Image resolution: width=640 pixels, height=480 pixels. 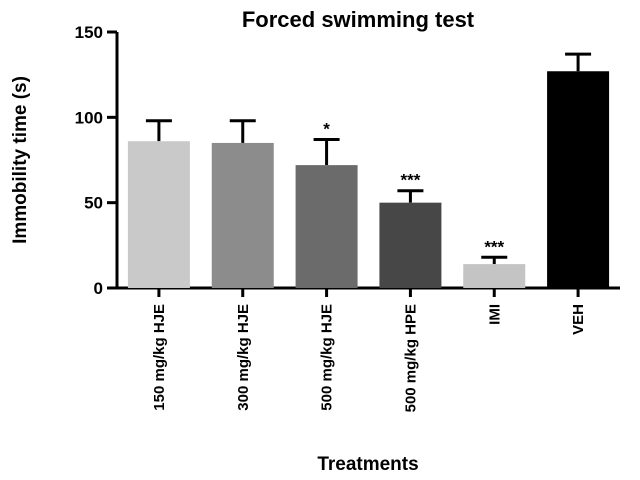 I want to click on y-tick-label: 150, so click(x=89, y=32).